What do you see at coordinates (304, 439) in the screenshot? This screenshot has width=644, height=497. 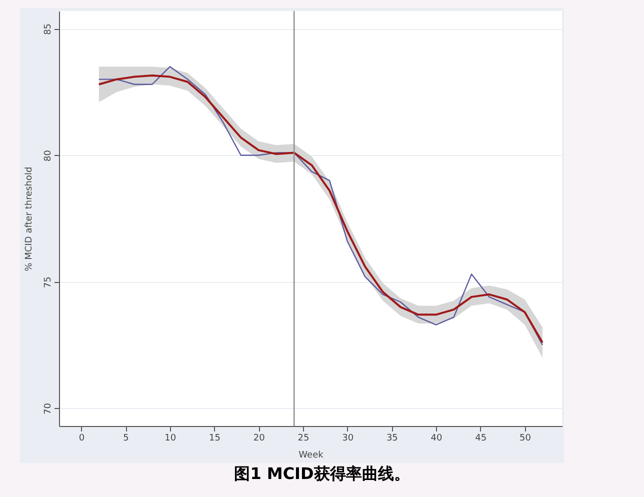 I see `x-tick-label: 25` at bounding box center [304, 439].